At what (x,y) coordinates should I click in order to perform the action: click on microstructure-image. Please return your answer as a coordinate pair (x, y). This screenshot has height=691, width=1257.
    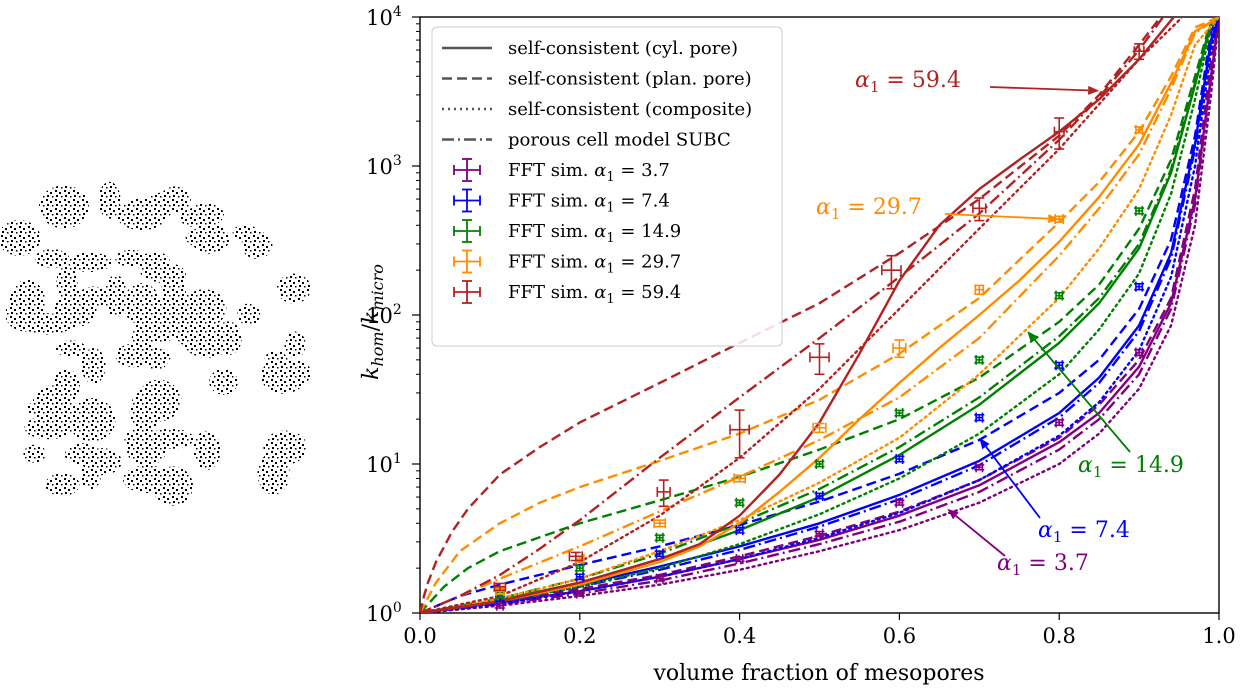
    Looking at the image, I should click on (156, 343).